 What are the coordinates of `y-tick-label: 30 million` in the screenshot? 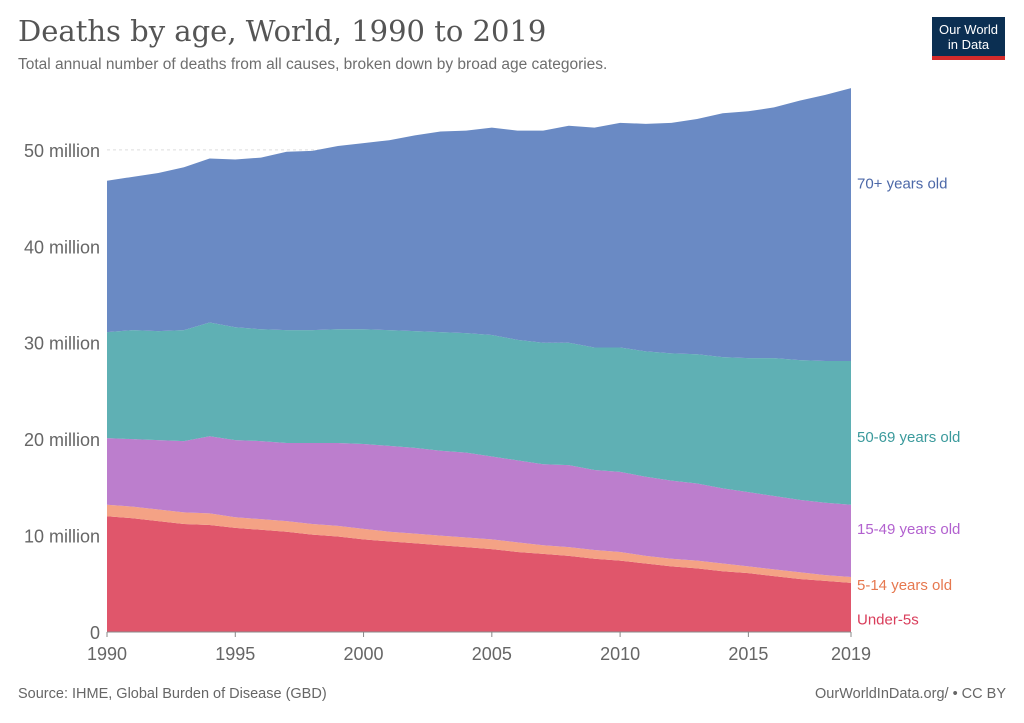 It's located at (62, 344).